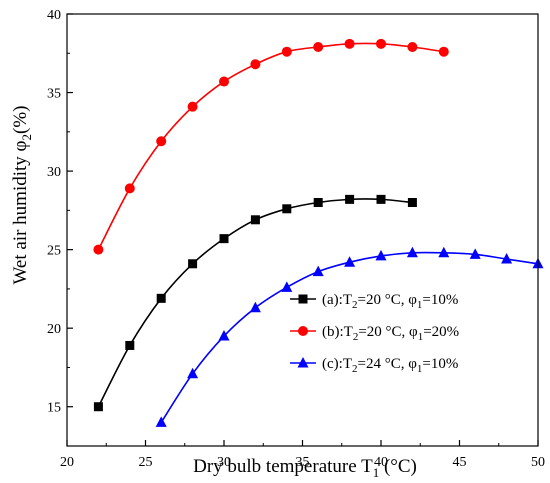 This screenshot has height=483, width=550. What do you see at coordinates (390, 365) in the screenshot?
I see `legend-label: (c):T2=24 °C, φ1=10%` at bounding box center [390, 365].